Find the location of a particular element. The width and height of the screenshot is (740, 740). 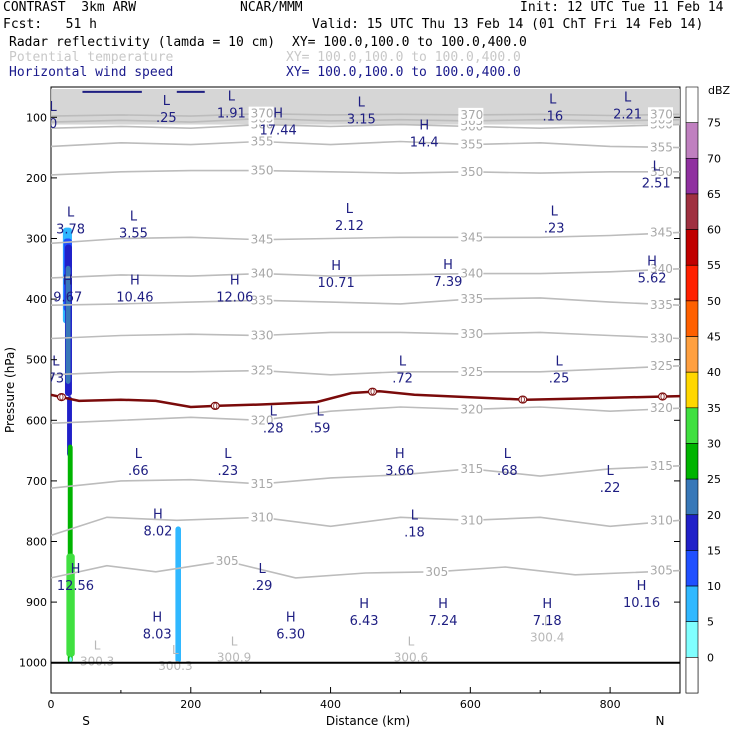

field3-name: Horizontal wind speed is located at coordinates (91, 72).